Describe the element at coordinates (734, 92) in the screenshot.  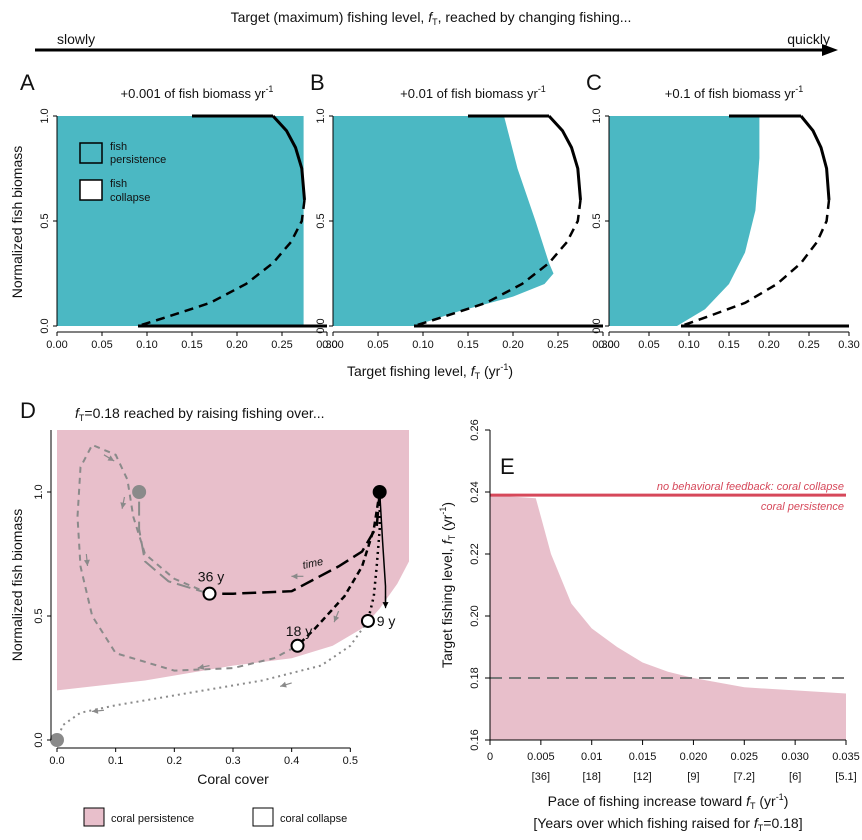
I see `panel-title-C: +0.1 of fish biomass yr-1` at that location.